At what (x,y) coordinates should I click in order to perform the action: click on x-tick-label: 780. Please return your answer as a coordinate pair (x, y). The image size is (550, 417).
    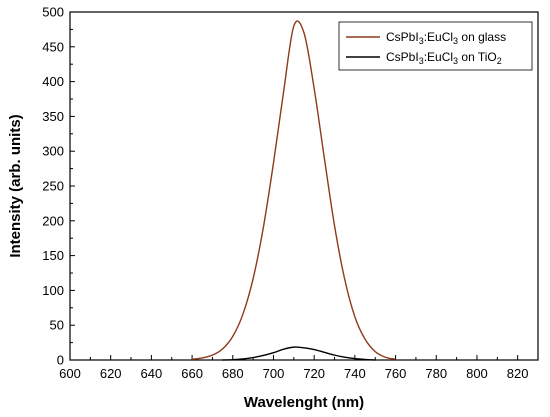
    Looking at the image, I should click on (436, 373).